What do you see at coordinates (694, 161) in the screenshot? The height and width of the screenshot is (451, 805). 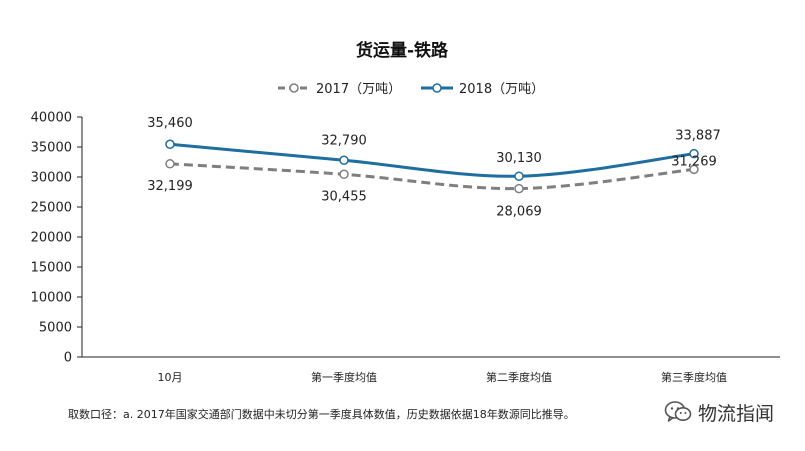 I see `data-label: 31,269` at bounding box center [694, 161].